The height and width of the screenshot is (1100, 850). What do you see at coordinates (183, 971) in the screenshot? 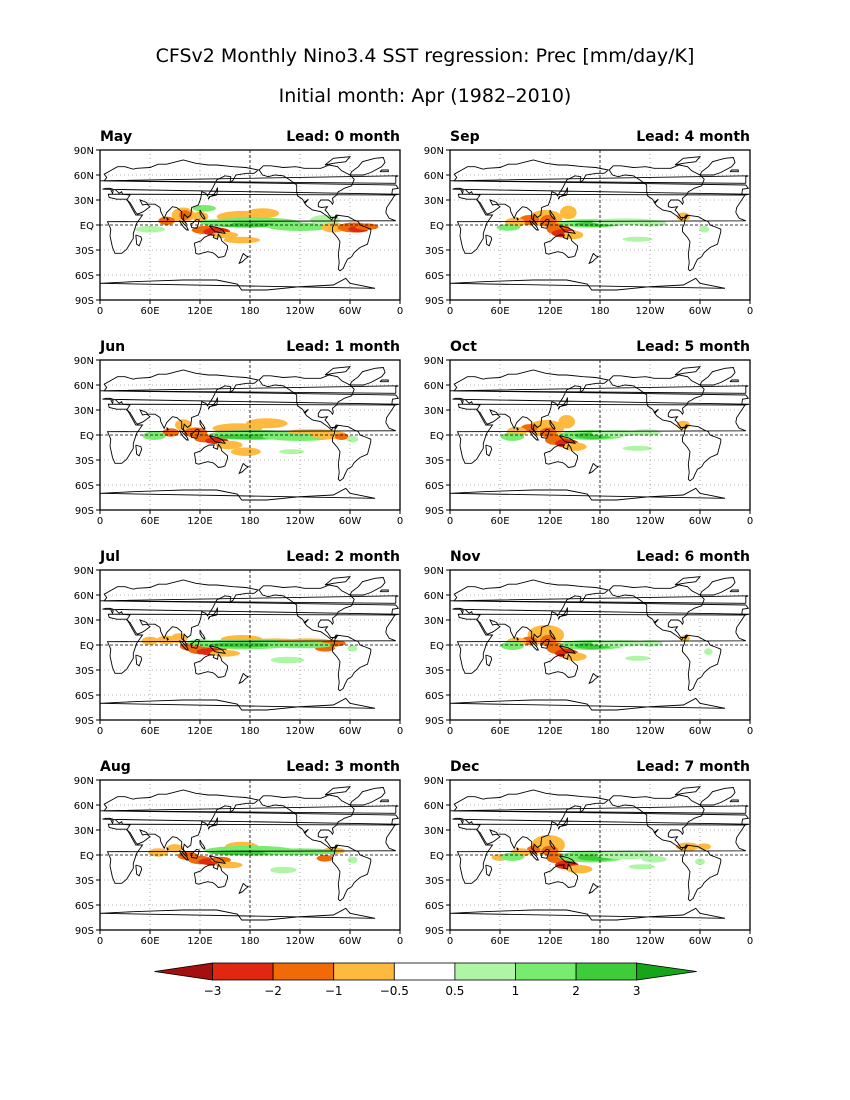
I see `colorbar-low-arrow` at bounding box center [183, 971].